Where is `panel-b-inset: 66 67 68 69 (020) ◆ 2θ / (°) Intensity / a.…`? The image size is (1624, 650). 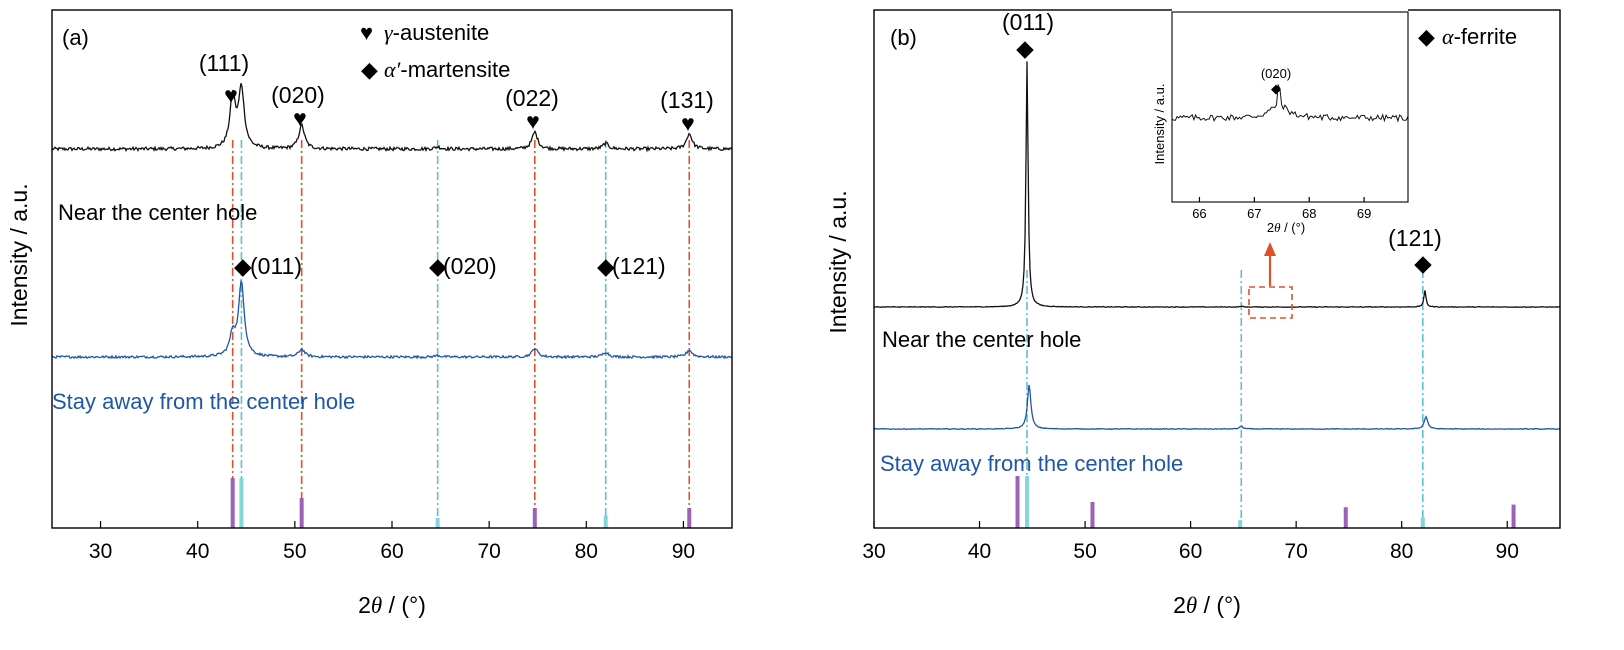
panel-b-inset: 66 67 68 69 (020) ◆ 2θ / (°) Intensity / a.… is located at coordinates (1280, 120).